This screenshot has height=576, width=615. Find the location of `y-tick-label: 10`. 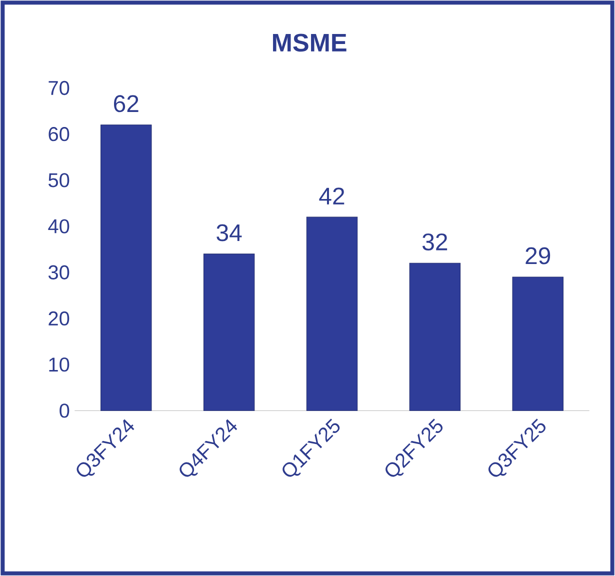

y-tick-label: 10 is located at coordinates (59, 364).